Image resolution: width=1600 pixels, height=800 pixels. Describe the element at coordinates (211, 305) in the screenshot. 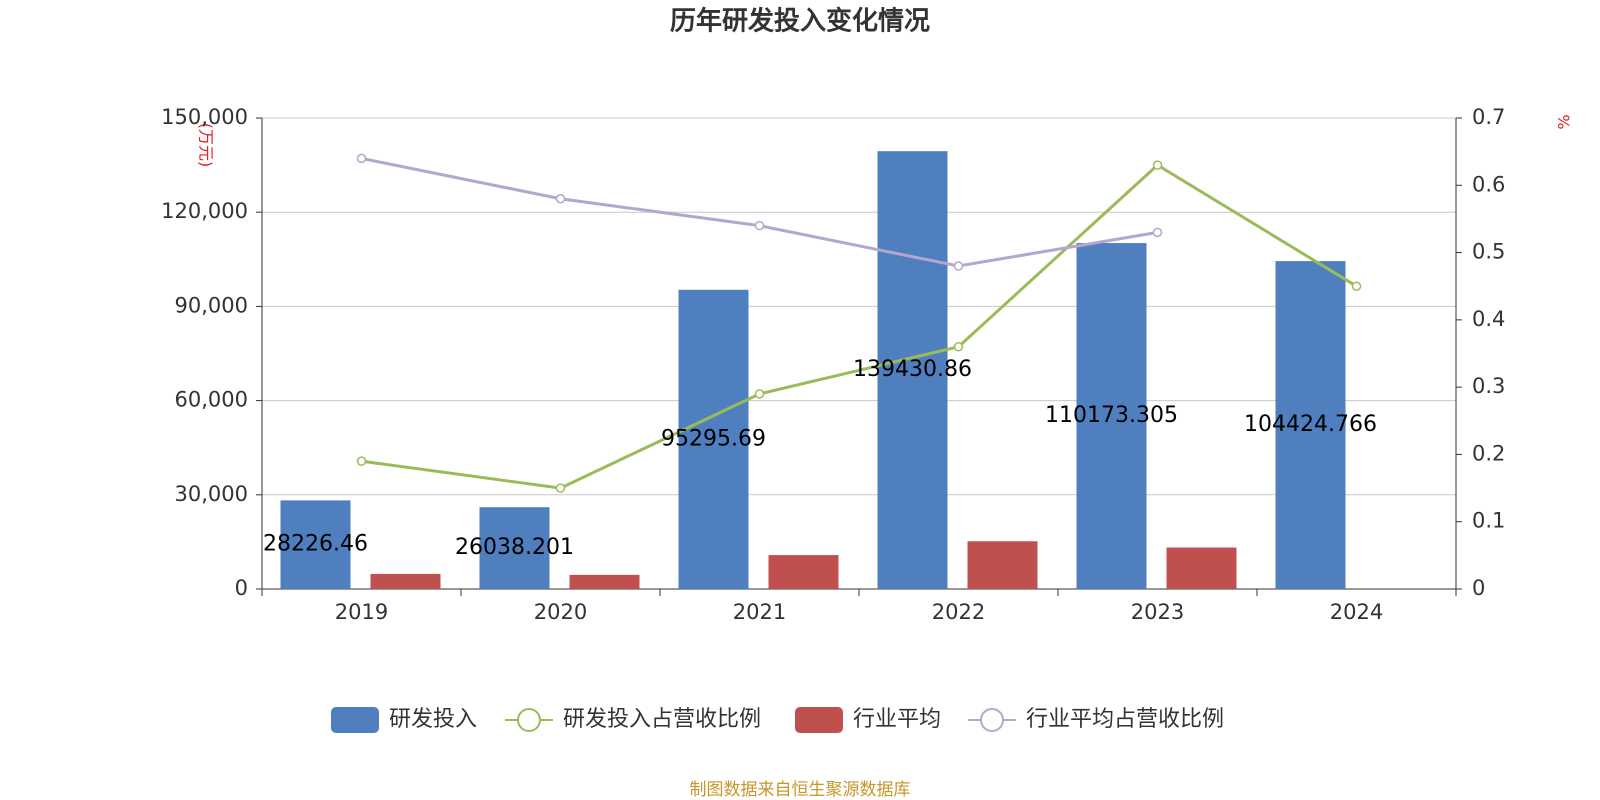

I see `y-tick-label: 90,000` at that location.